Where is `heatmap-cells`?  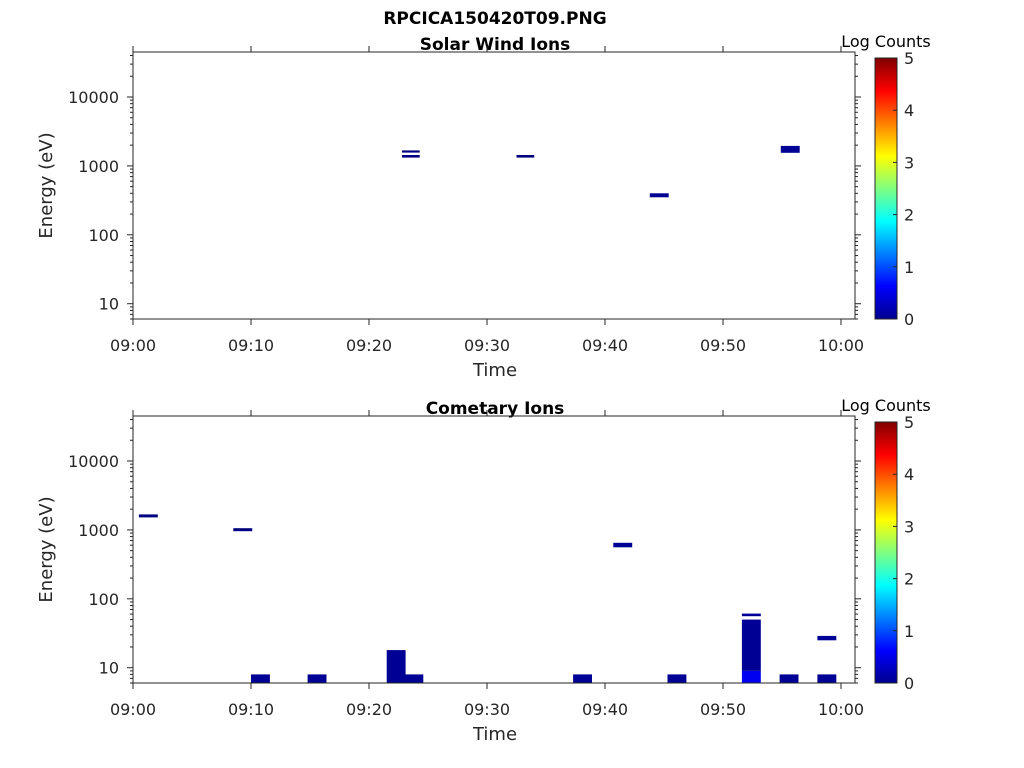
heatmap-cells is located at coordinates (601, 171).